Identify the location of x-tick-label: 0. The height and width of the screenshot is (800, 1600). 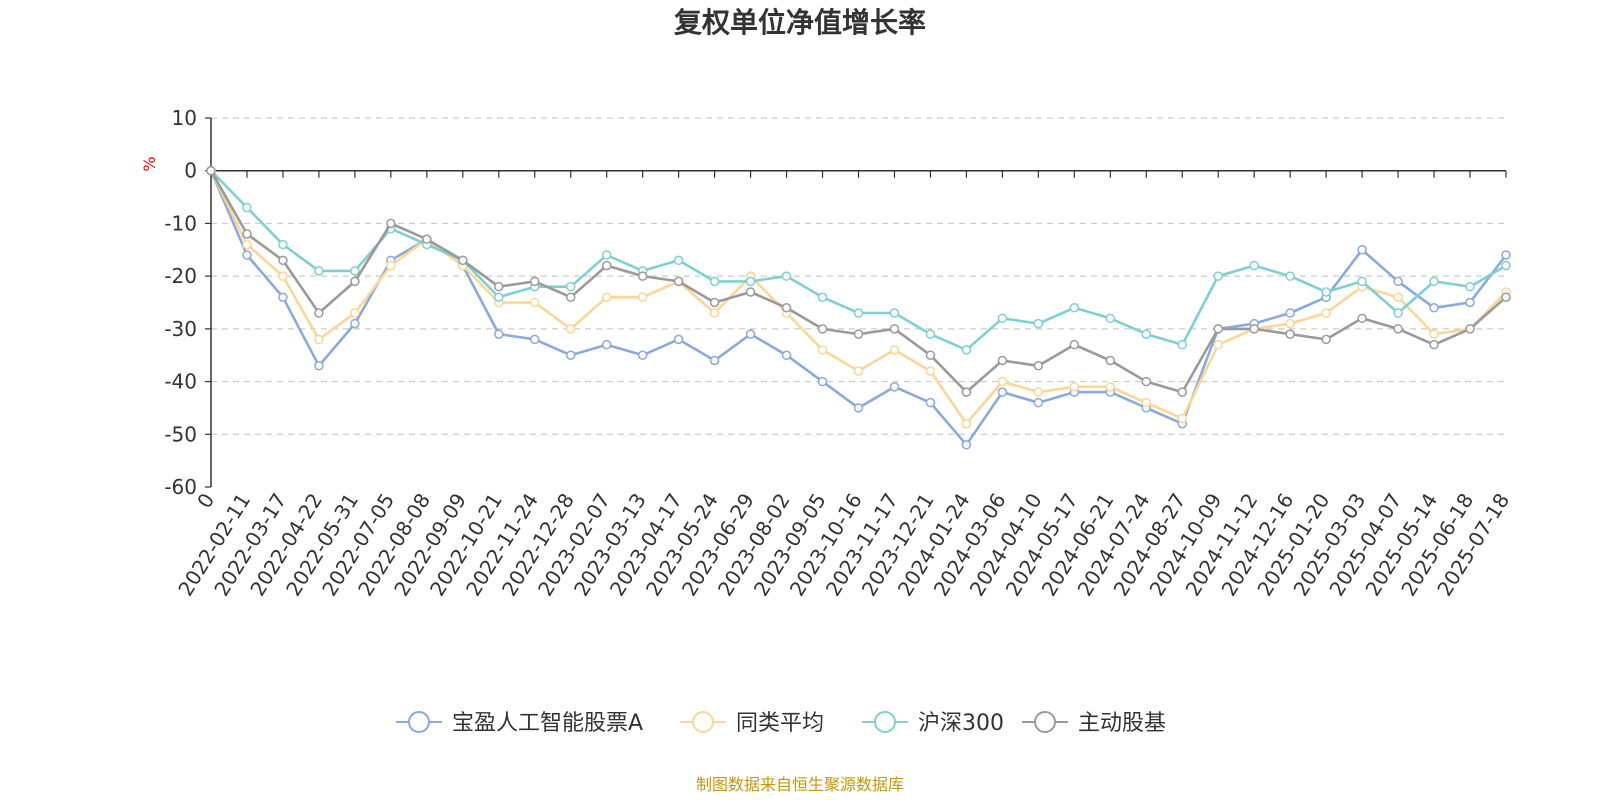
(205, 501).